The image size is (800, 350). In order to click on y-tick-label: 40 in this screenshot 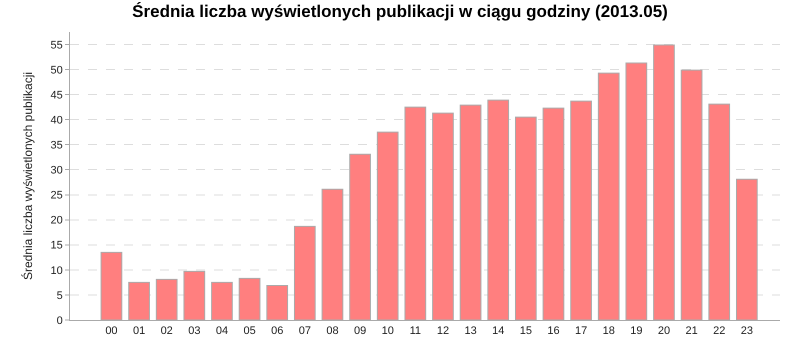, I will do `click(56, 120)`.